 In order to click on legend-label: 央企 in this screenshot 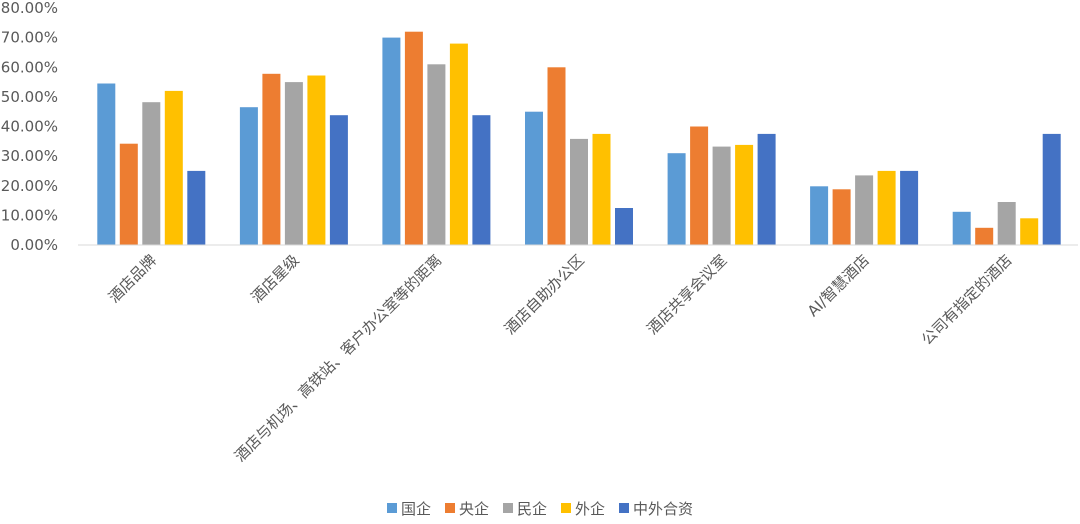, I will do `click(473, 508)`.